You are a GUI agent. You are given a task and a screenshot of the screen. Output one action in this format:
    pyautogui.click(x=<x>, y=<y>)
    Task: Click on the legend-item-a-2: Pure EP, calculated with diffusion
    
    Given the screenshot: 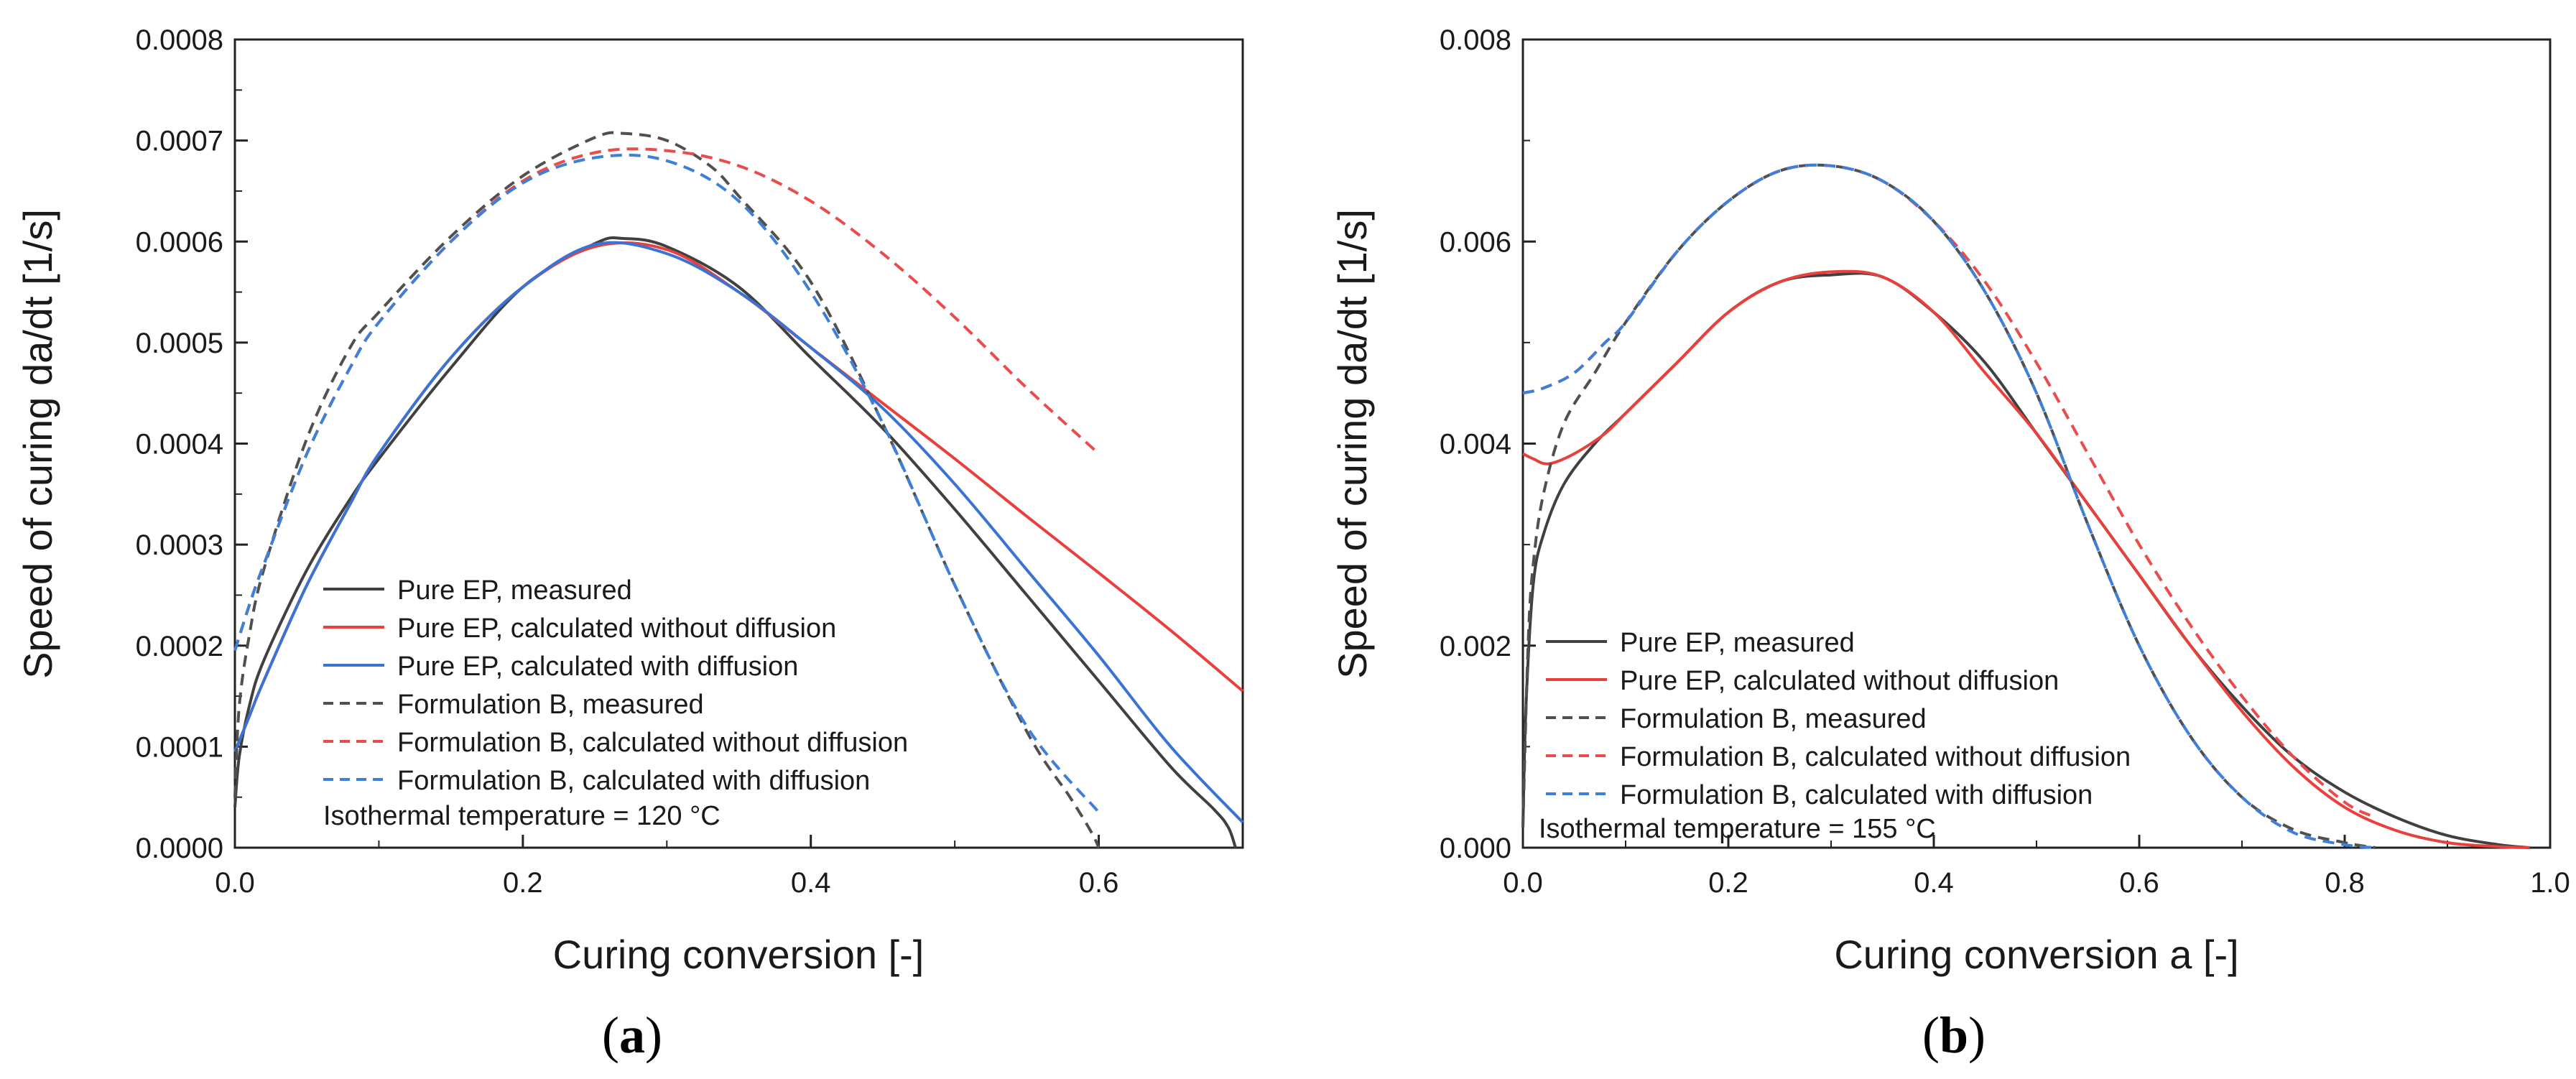 What is the action you would take?
    pyautogui.click(x=560, y=667)
    